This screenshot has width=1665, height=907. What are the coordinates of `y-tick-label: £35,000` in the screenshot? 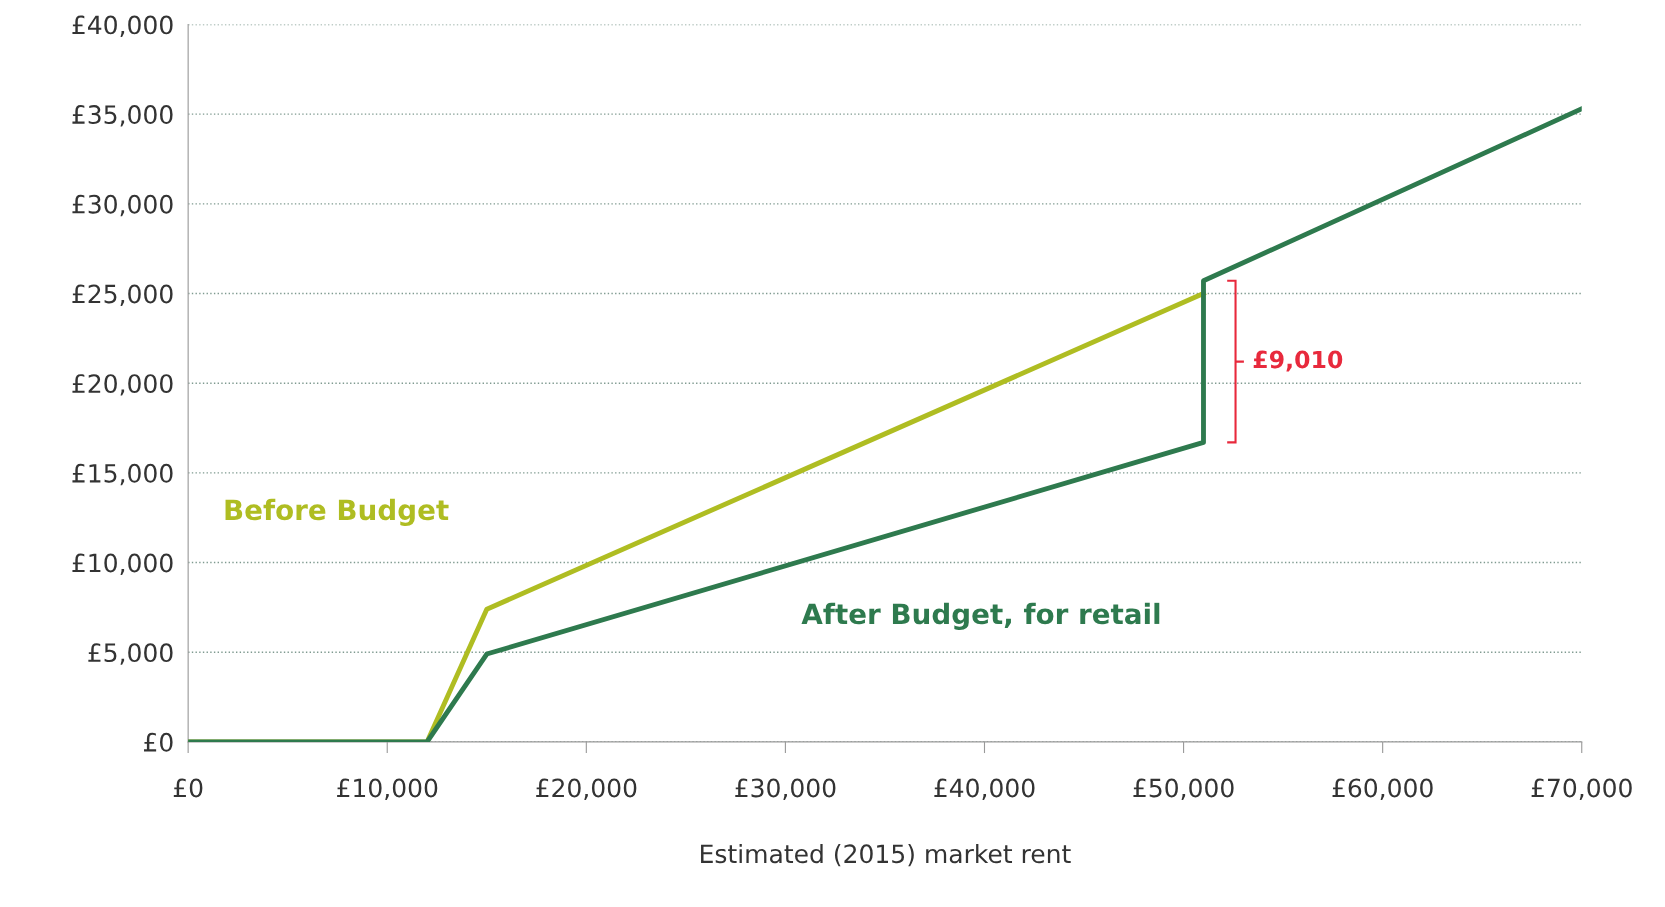 It's located at (122, 116).